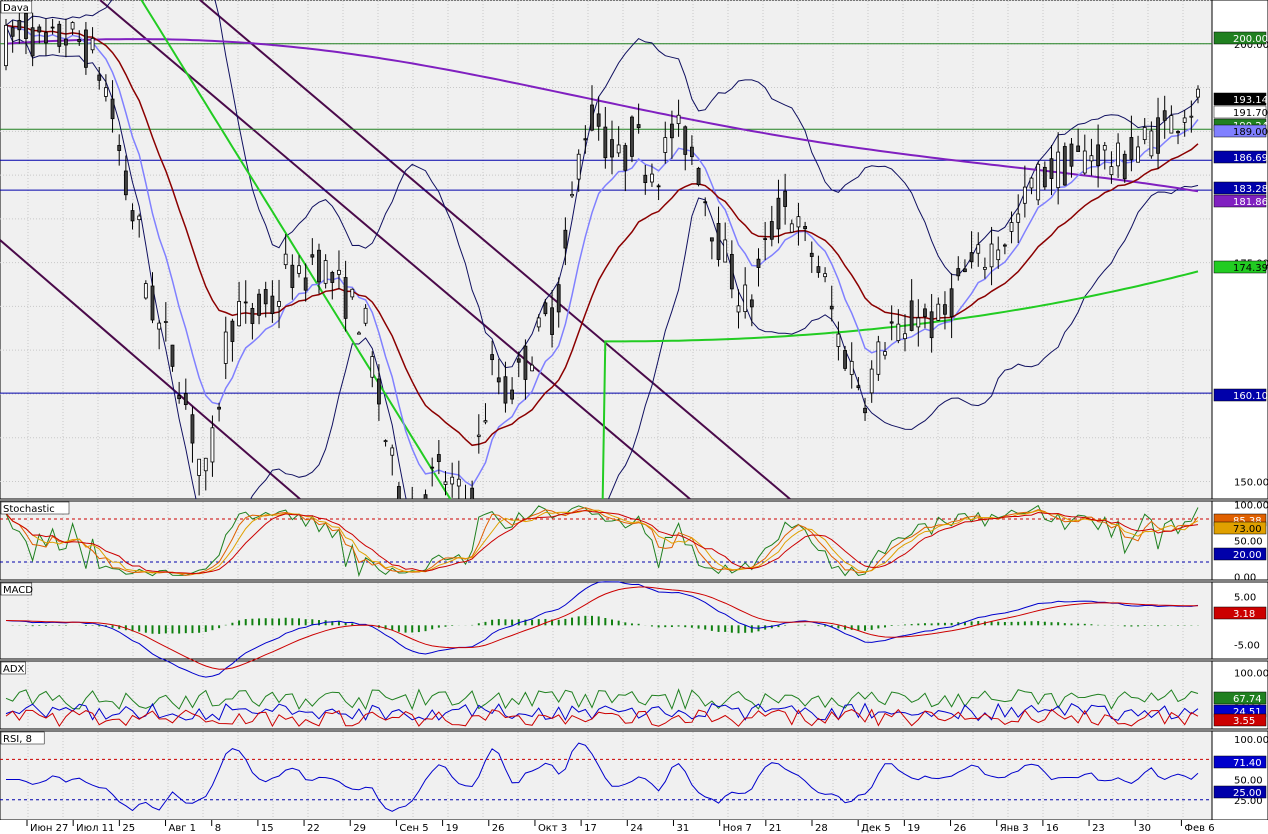 This screenshot has height=834, width=1268. Describe the element at coordinates (1245, 577) in the screenshot. I see `axis-tick-label: 0.00` at that location.